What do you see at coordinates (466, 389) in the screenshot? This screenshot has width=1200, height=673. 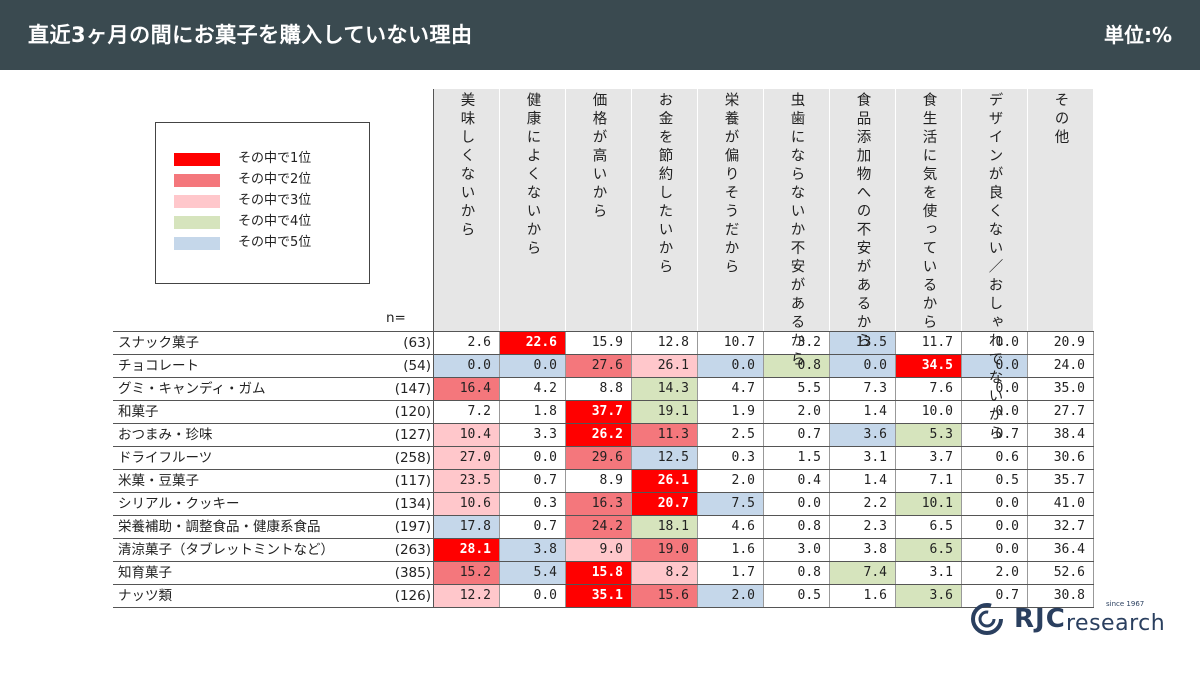 I see `data-cell: 16.4` at bounding box center [466, 389].